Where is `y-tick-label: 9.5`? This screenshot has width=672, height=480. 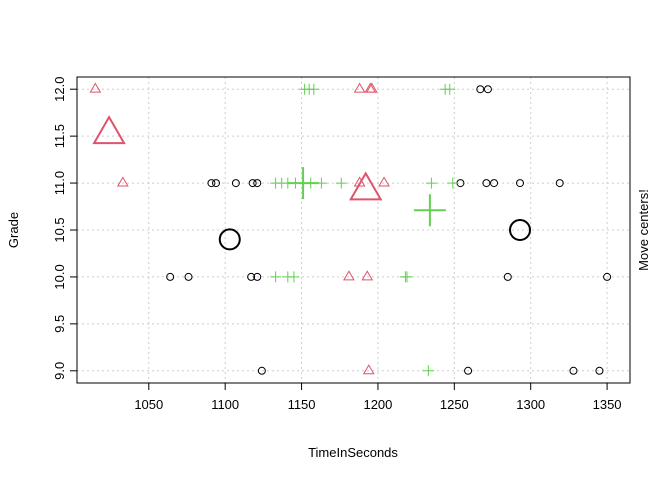 y-tick-label: 9.5 is located at coordinates (59, 324).